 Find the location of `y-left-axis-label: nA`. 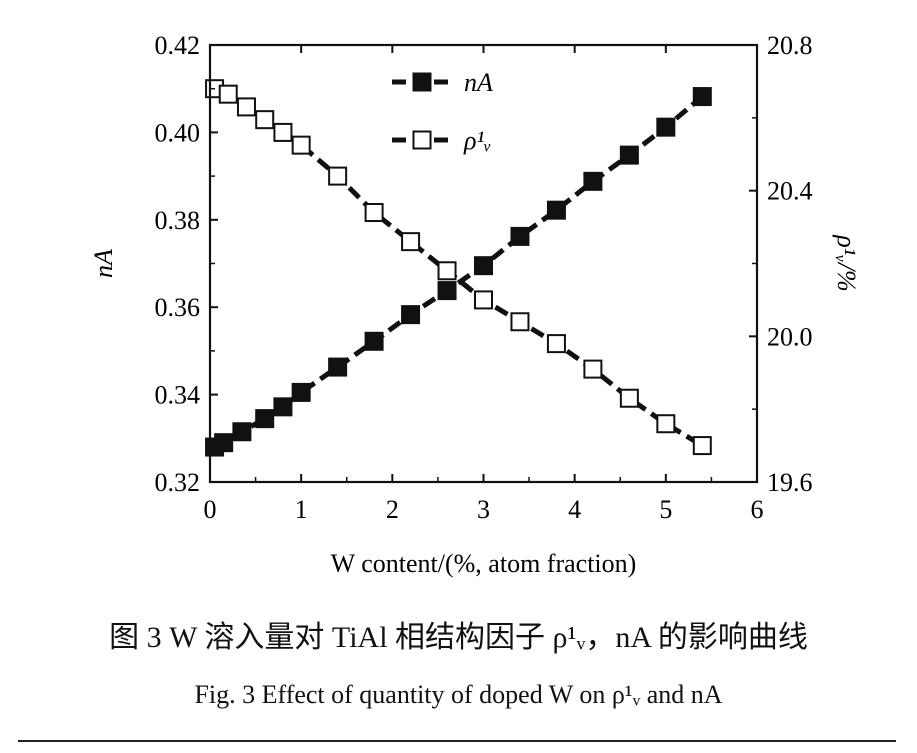

y-left-axis-label: nA is located at coordinates (103, 263).